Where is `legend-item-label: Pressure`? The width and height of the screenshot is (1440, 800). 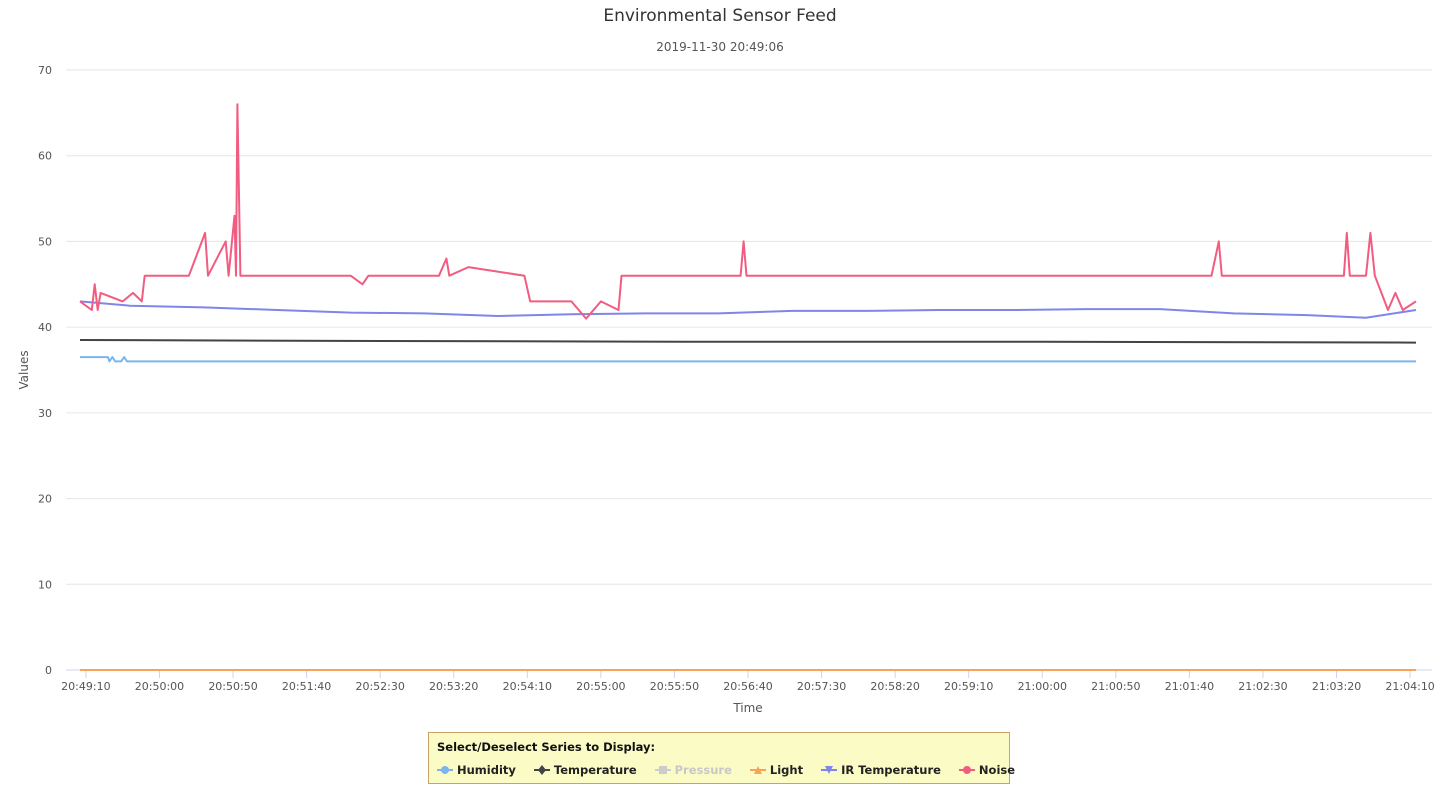
legend-item-label: Pressure is located at coordinates (703, 770).